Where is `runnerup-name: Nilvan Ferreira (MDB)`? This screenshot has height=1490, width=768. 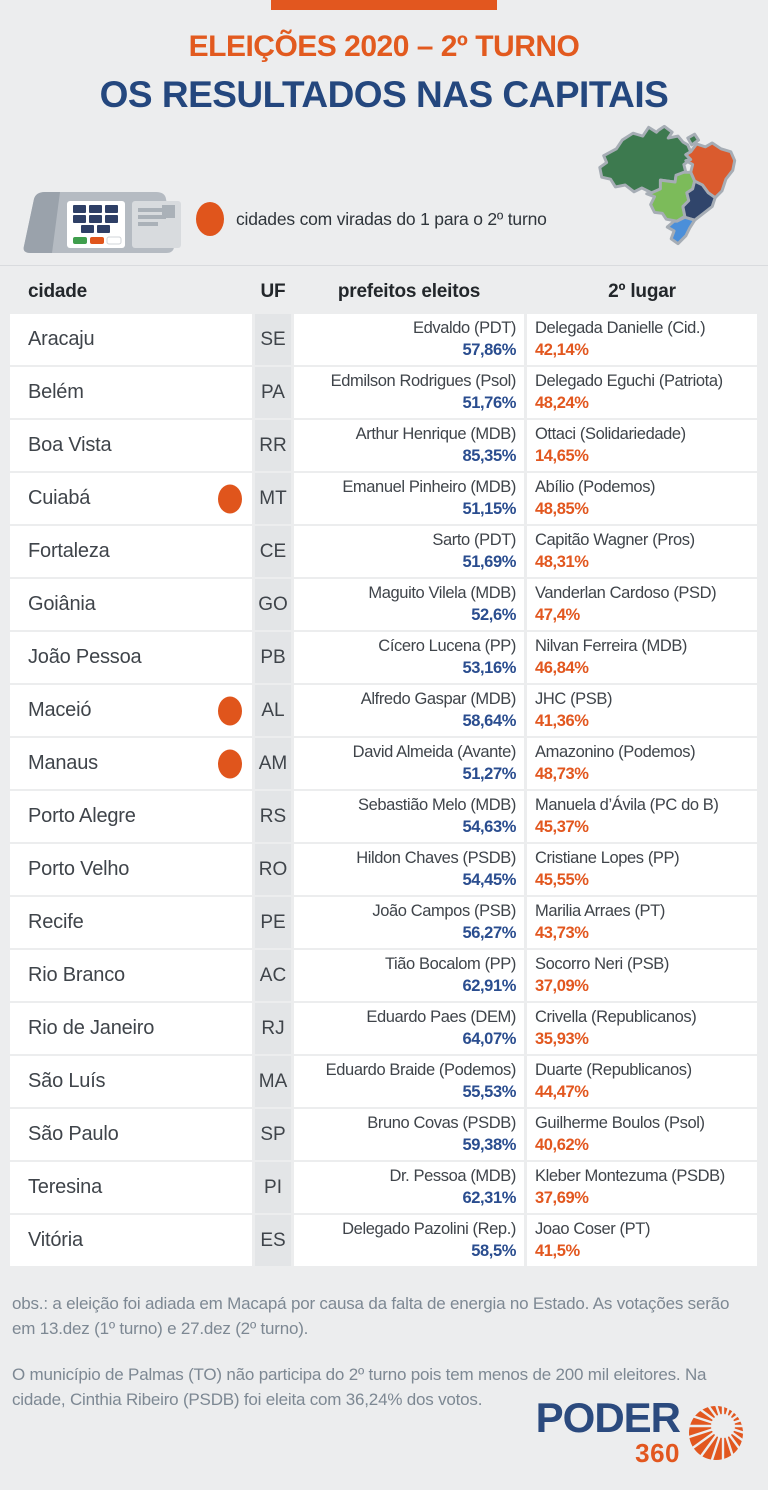 runnerup-name: Nilvan Ferreira (MDB) is located at coordinates (611, 646).